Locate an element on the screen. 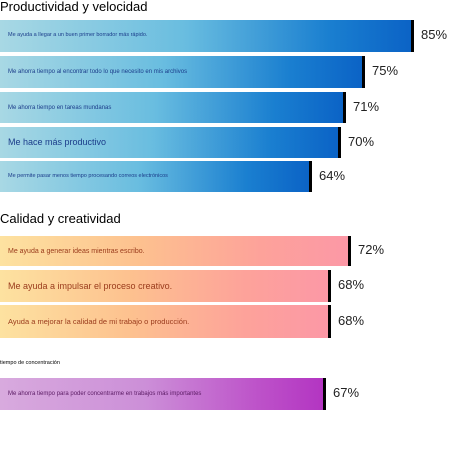  bar-mas-productivo: Me hace más productivo is located at coordinates (170, 142).